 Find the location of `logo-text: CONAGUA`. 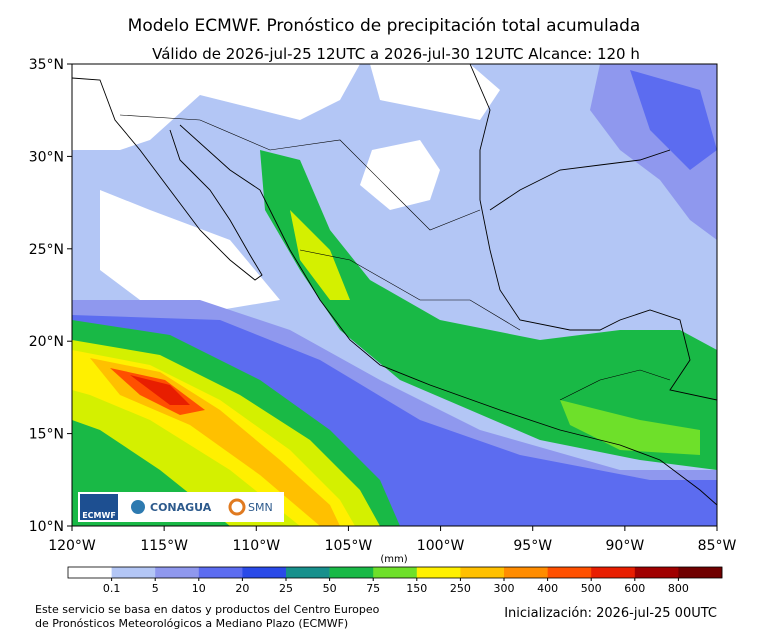

logo-text: CONAGUA is located at coordinates (181, 507).